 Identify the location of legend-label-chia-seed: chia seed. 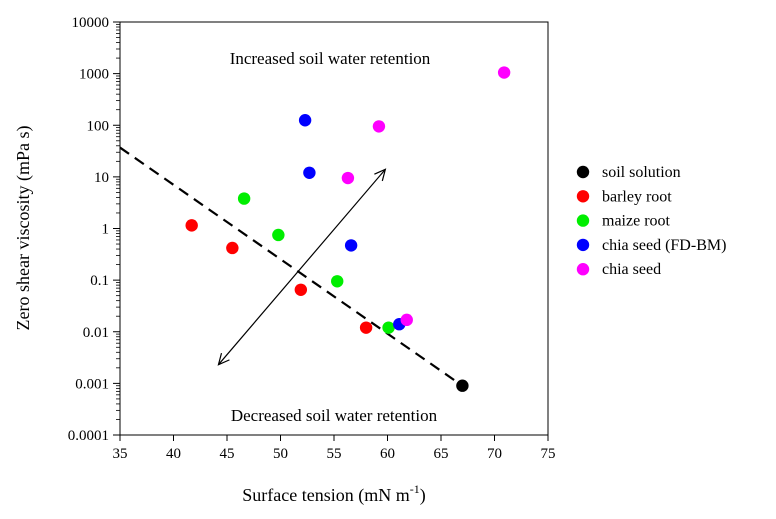
(631, 269).